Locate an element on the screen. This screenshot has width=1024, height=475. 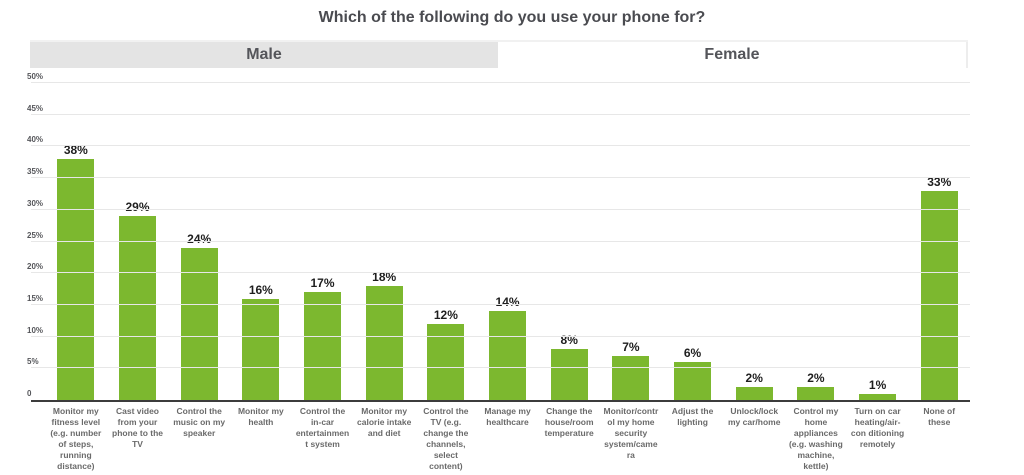
tab-male: Male is located at coordinates (264, 55).